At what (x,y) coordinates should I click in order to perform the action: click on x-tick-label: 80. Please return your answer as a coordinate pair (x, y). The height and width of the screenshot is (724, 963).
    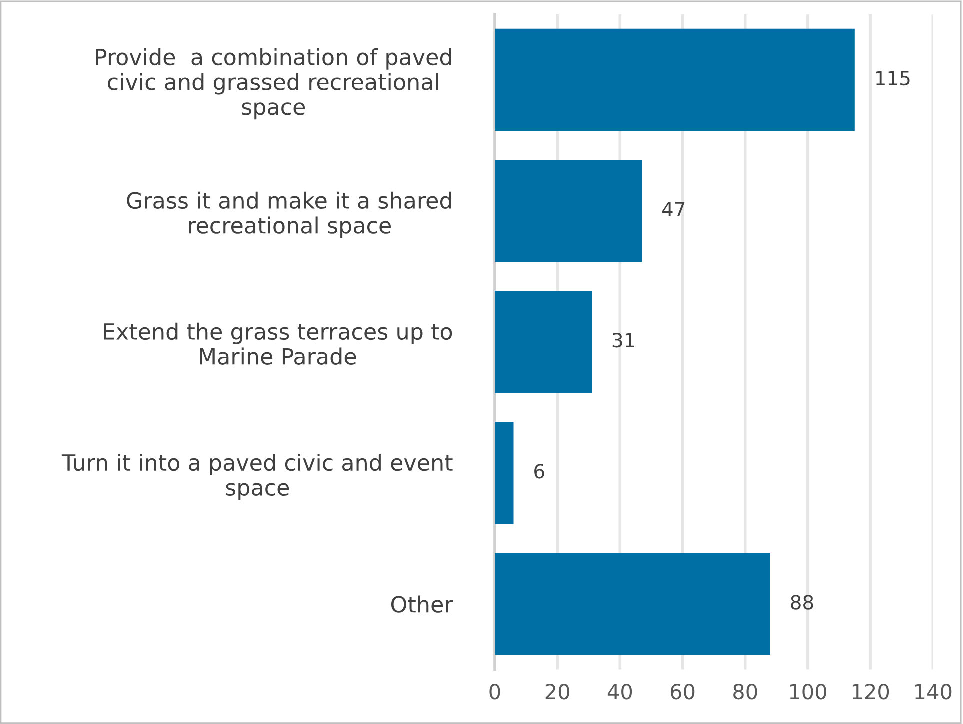
    Looking at the image, I should click on (746, 692).